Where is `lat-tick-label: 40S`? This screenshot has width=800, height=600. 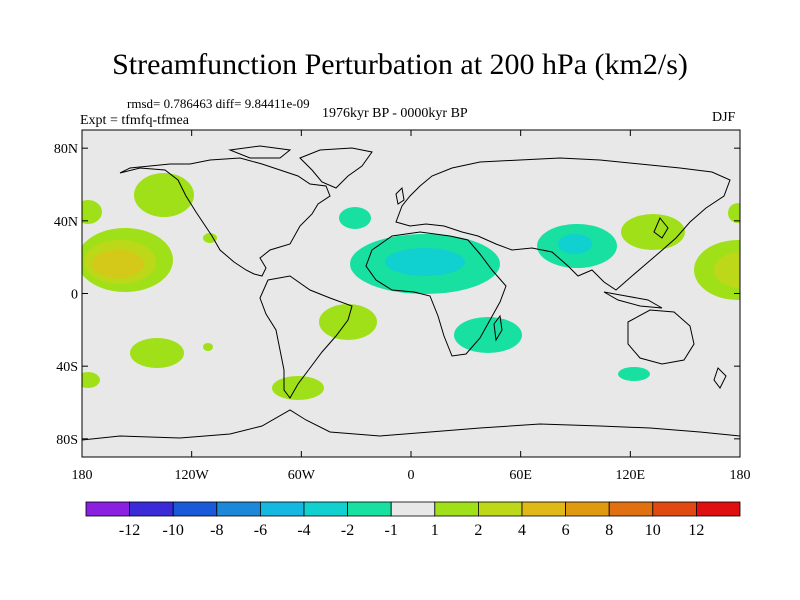
lat-tick-label: 40S is located at coordinates (67, 367).